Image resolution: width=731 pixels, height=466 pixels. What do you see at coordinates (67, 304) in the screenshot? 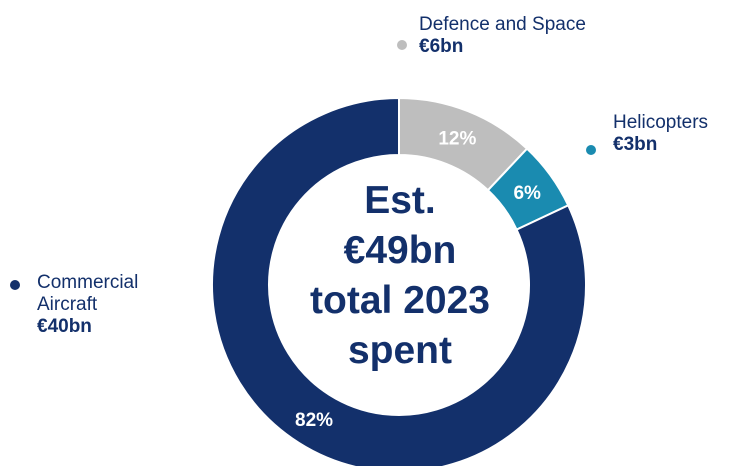
I see `legend-commercial-name-line-2: Aircraft` at bounding box center [67, 304].